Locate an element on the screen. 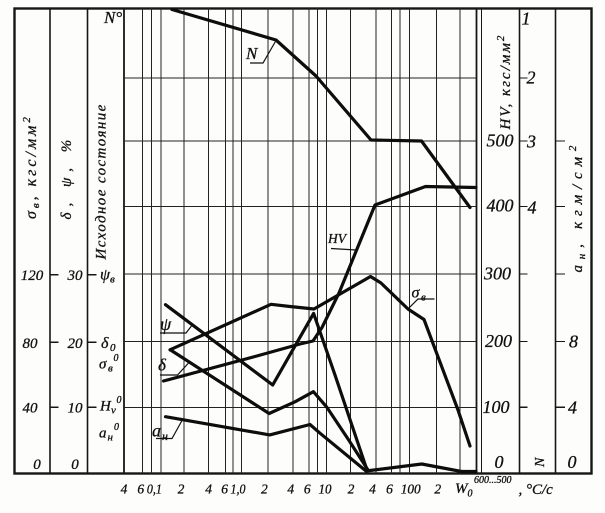 Image resolution: width=605 pixels, height=513 pixels. svg-text: W is located at coordinates (462, 489).